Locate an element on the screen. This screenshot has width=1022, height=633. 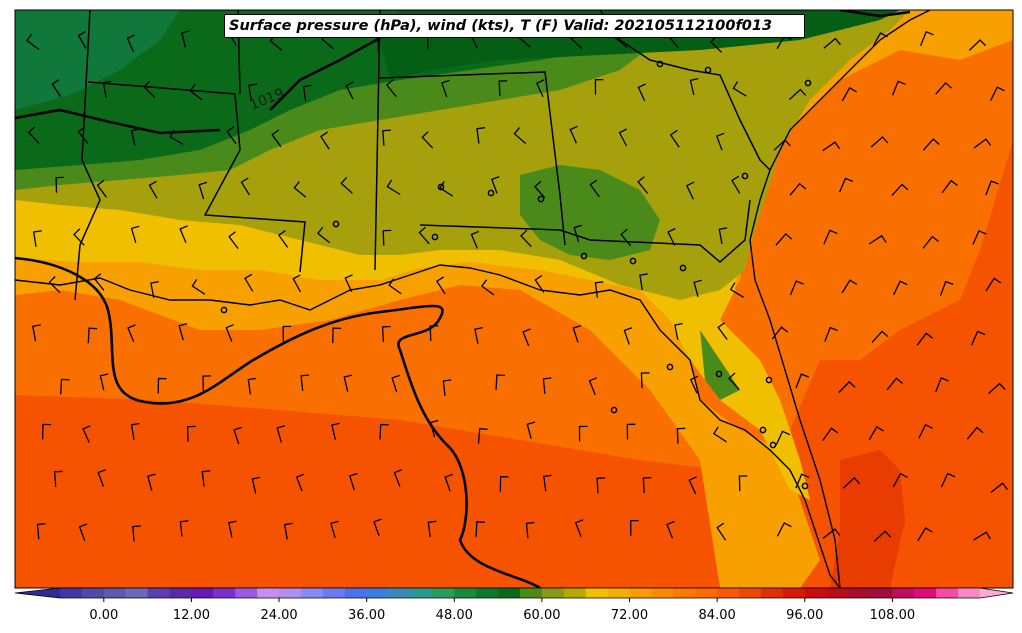
colorbar-tick-label: 72.00 is located at coordinates (629, 615).